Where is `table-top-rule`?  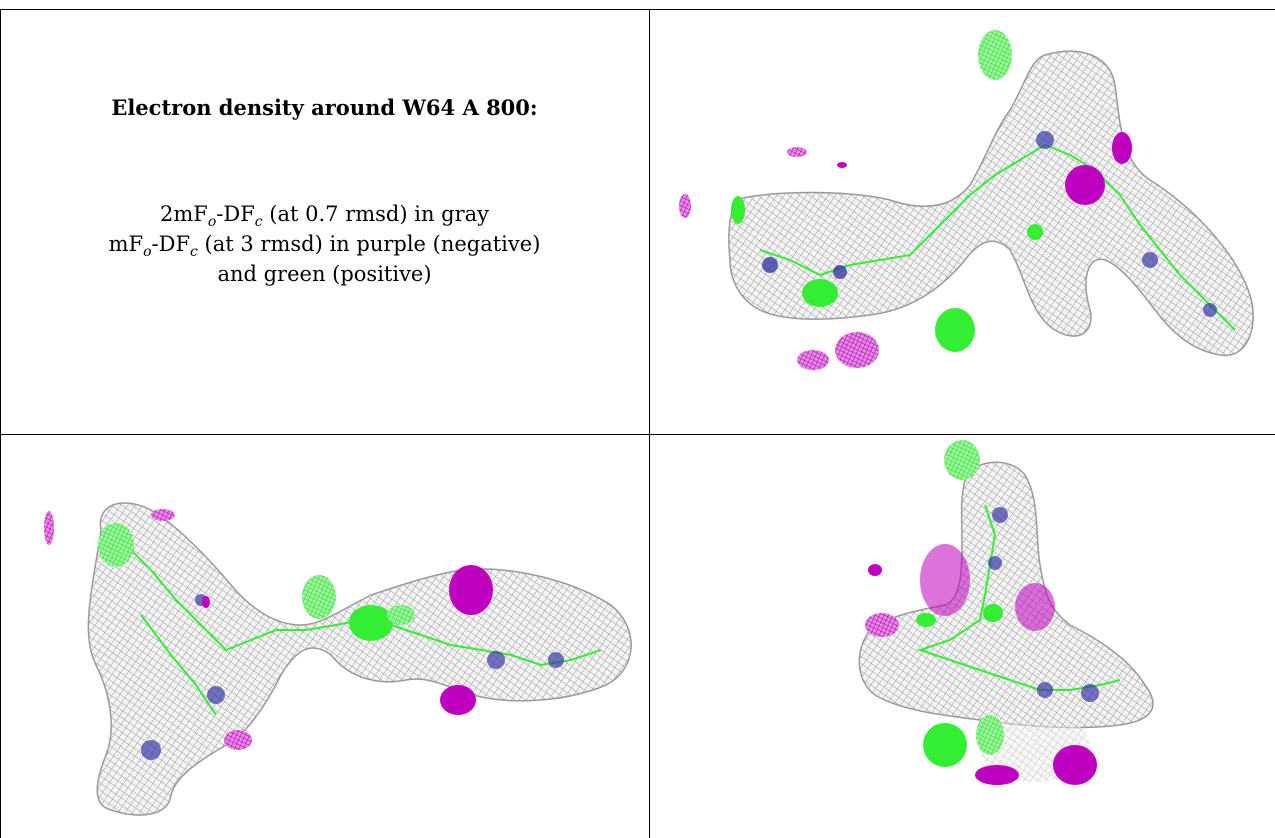 table-top-rule is located at coordinates (637, 9).